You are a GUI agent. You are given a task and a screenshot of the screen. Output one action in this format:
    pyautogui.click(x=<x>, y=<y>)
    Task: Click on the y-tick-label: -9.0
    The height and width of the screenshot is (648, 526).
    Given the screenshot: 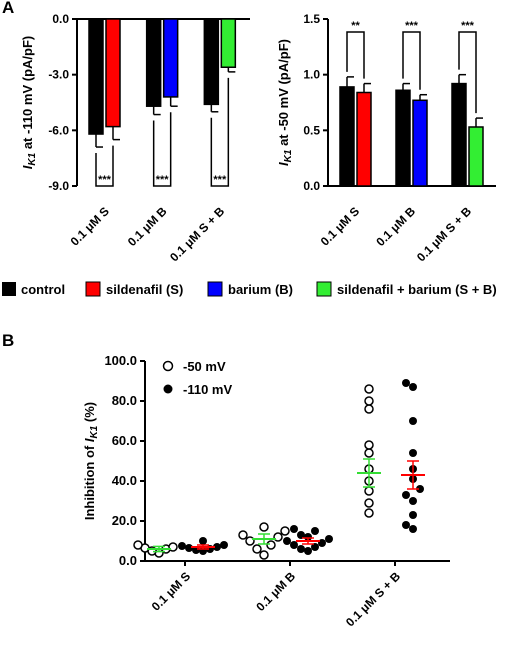 What is the action you would take?
    pyautogui.click(x=58, y=186)
    